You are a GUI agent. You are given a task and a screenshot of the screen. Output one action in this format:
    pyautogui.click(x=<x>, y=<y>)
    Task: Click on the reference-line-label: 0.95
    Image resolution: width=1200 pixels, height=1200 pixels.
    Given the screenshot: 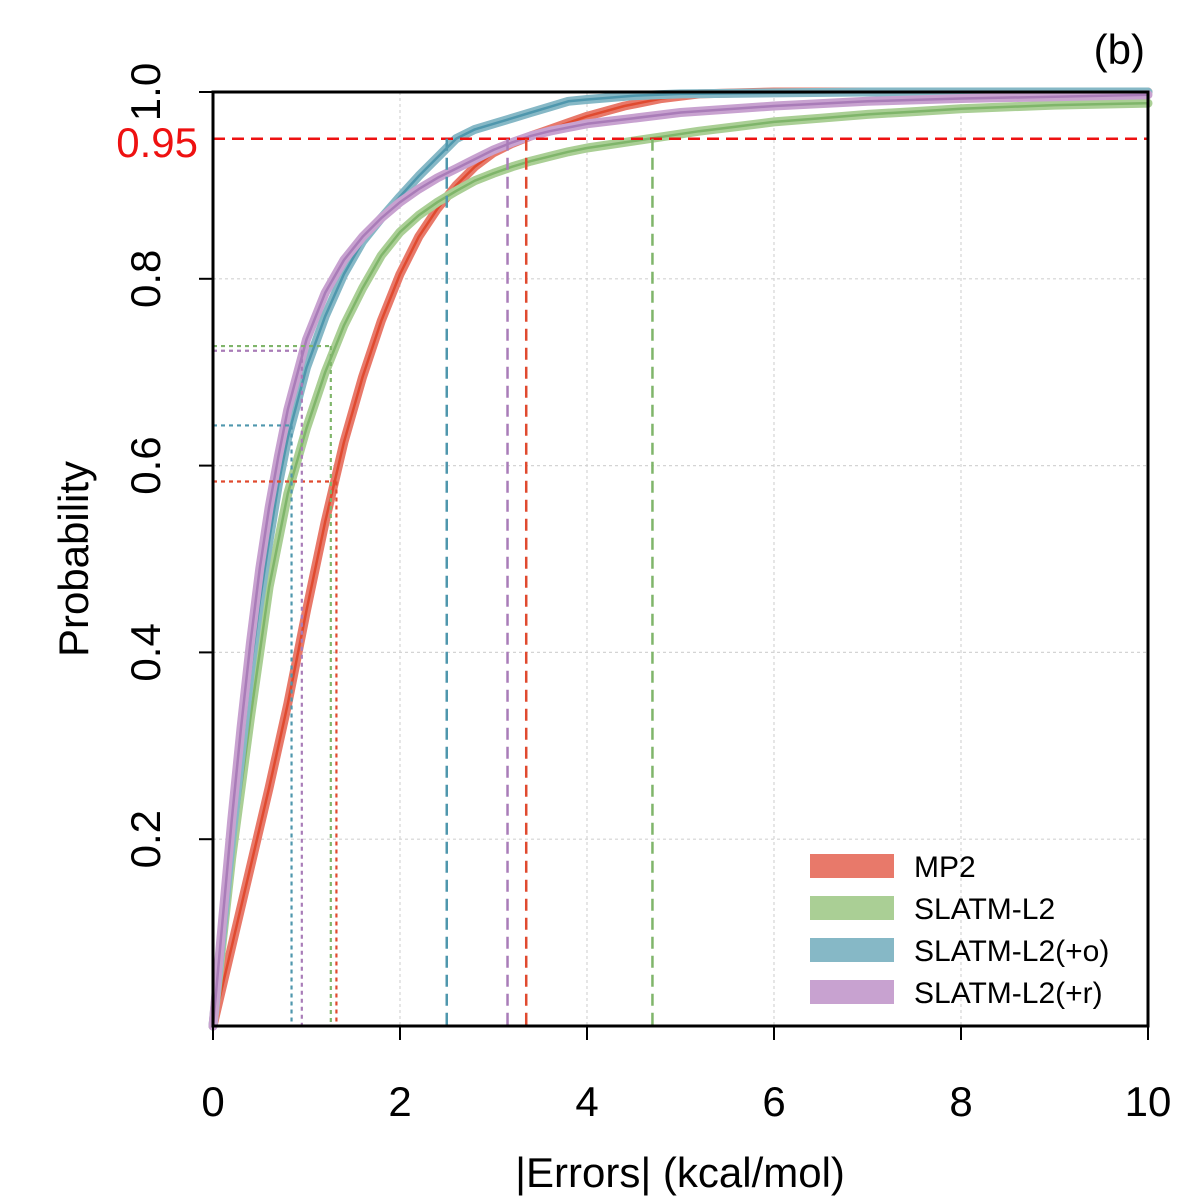 What is the action you would take?
    pyautogui.click(x=157, y=142)
    